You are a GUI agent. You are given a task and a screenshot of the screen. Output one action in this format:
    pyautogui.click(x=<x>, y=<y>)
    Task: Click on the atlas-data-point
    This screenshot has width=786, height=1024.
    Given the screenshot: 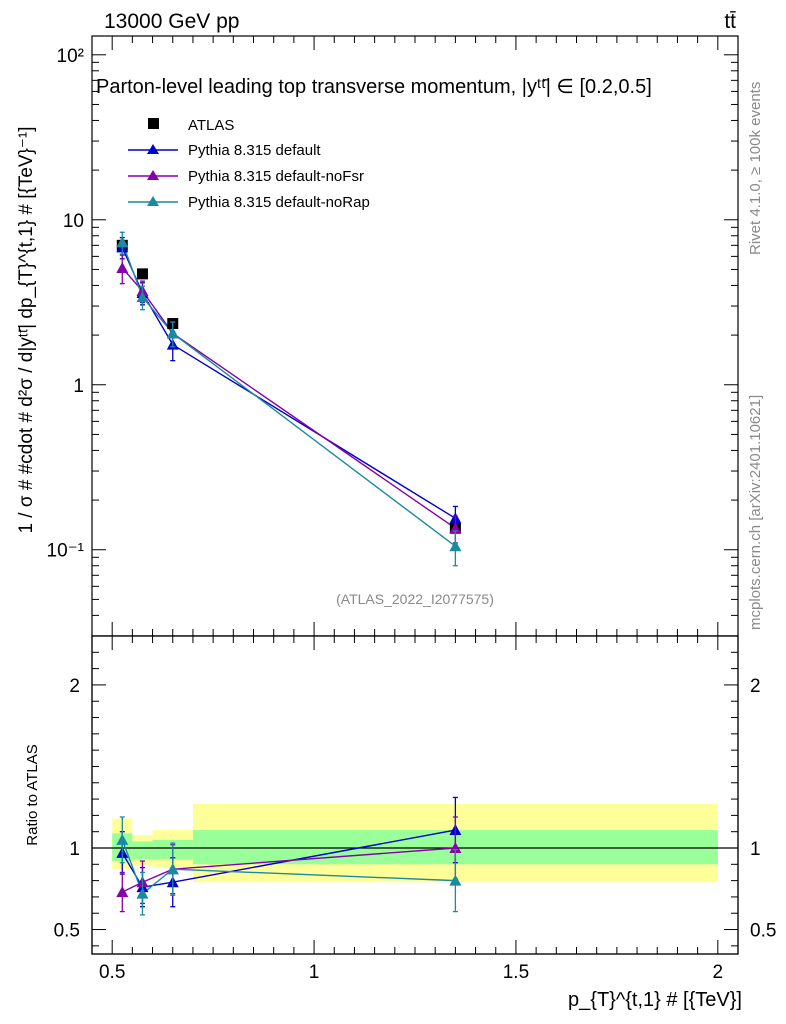 What is the action you would take?
    pyautogui.click(x=142, y=274)
    